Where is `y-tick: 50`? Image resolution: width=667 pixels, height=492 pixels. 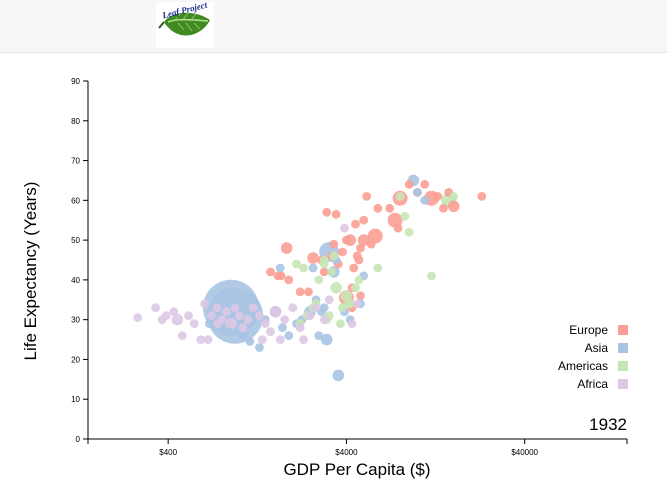 y-tick: 50 is located at coordinates (79, 240).